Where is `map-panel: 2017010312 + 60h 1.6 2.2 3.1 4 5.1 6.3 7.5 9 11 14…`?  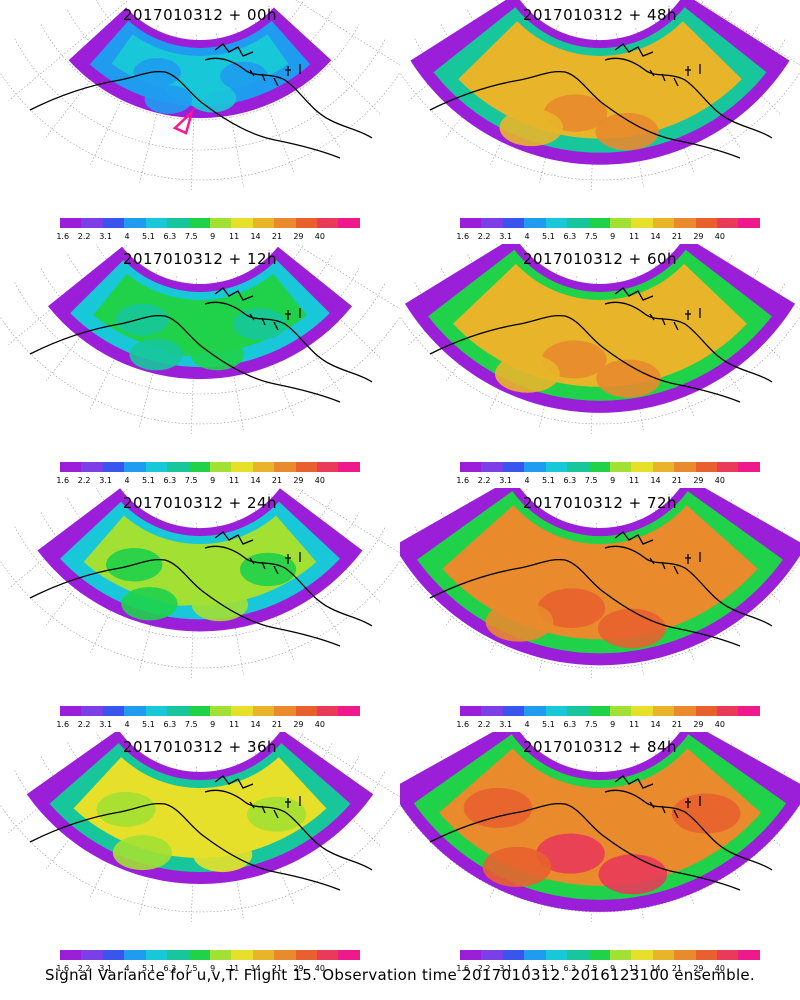 map-panel: 2017010312 + 60h 1.6 2.2 3.1 4 5.1 6.3 7.5 9 11 14… is located at coordinates (600, 366).